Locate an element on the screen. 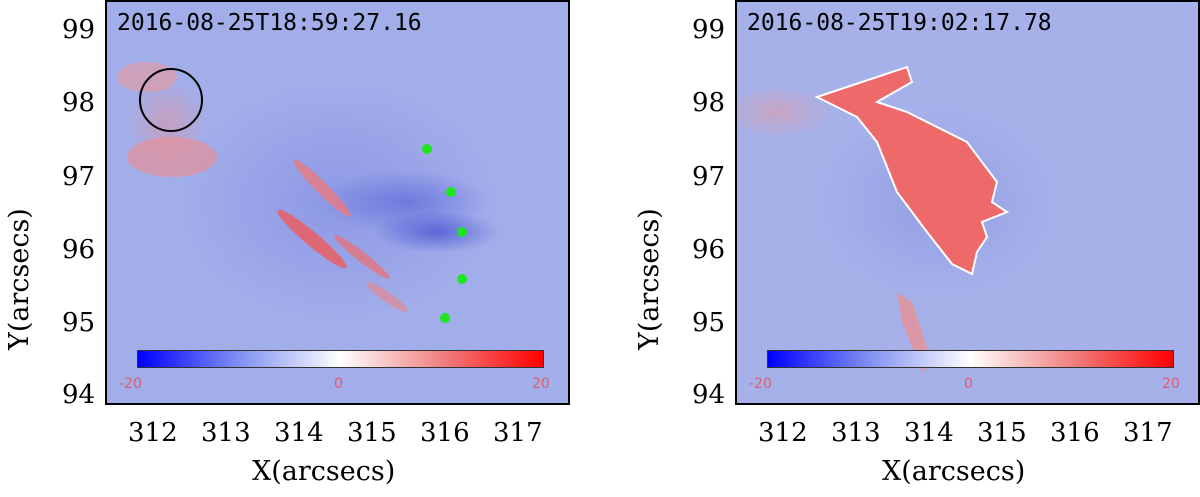  timestamp: 2016-08-25T19:02:17.78 is located at coordinates (899, 23).